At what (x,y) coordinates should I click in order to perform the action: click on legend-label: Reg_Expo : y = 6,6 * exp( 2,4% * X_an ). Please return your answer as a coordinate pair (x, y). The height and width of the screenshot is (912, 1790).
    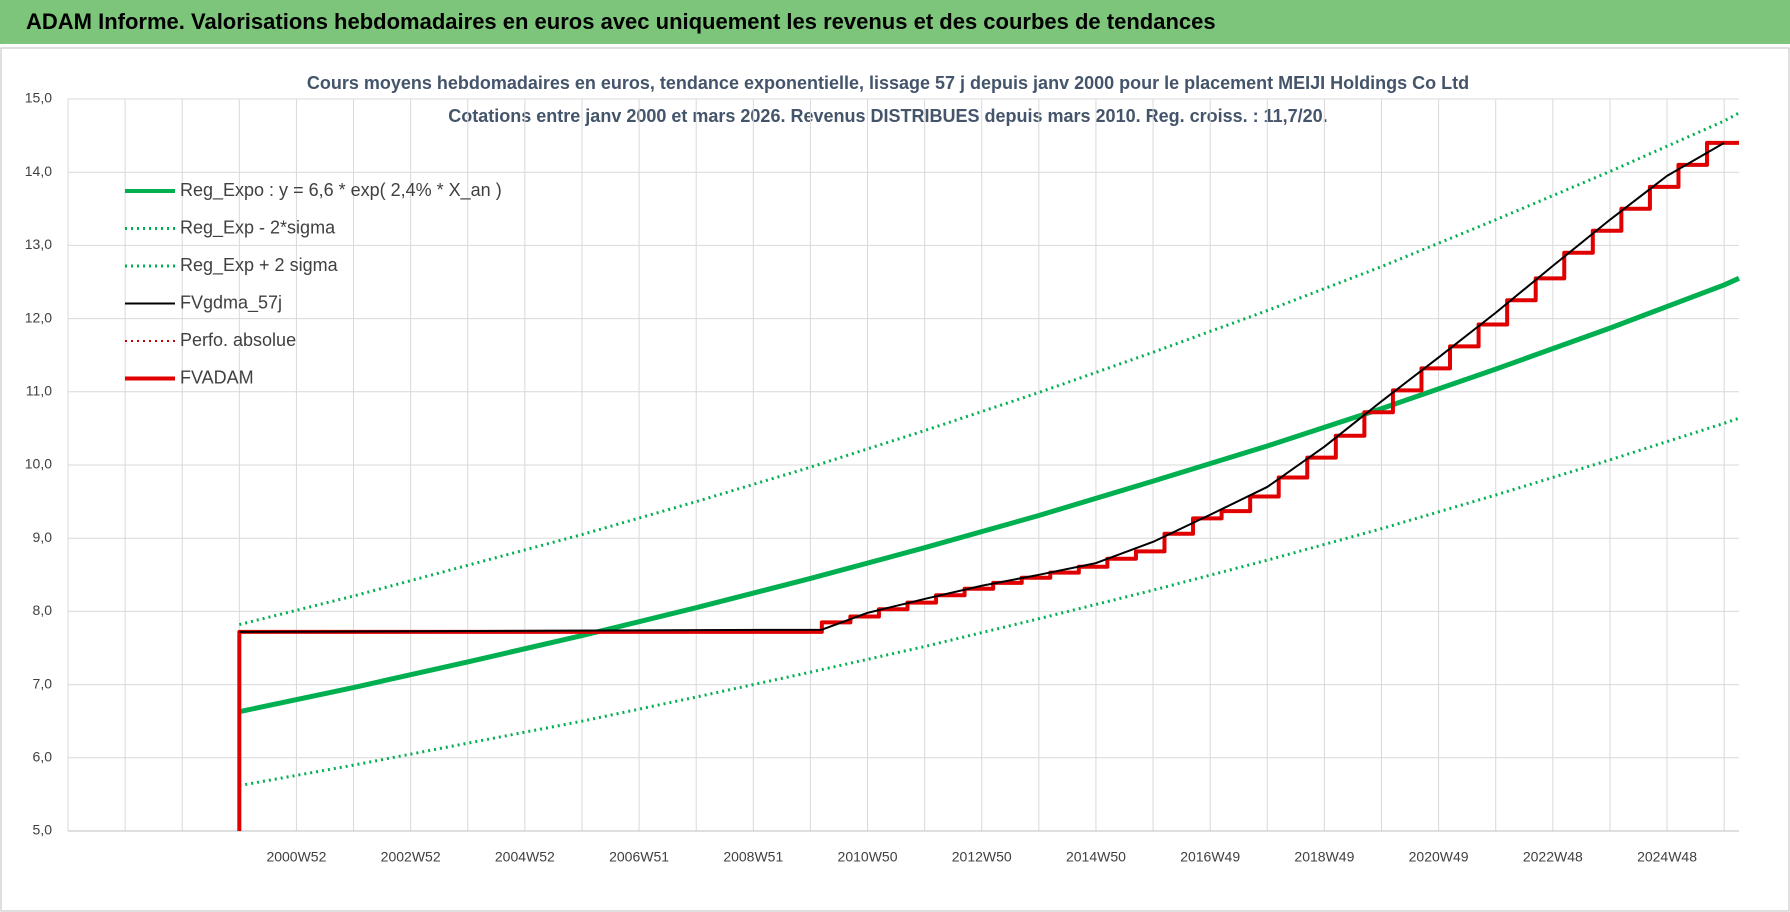
    Looking at the image, I should click on (341, 190).